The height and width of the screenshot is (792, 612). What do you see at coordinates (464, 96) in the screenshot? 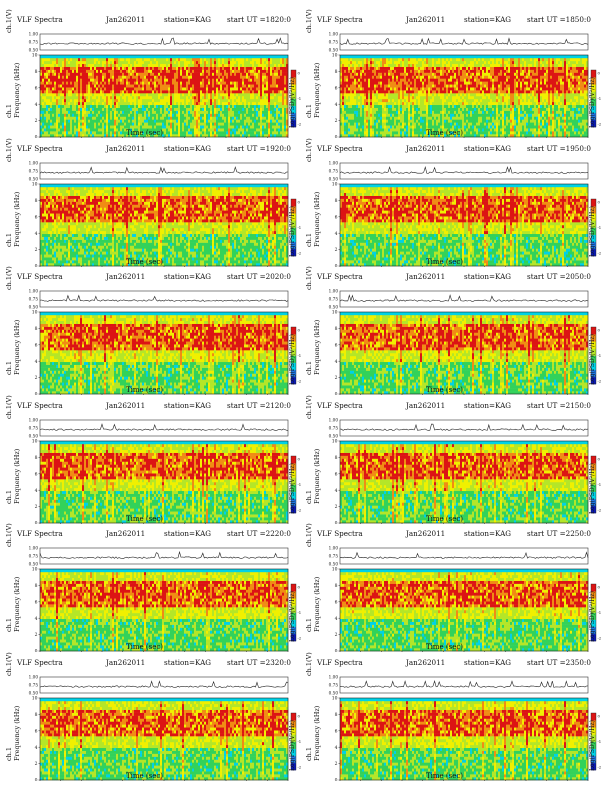
I see `spectrogram` at bounding box center [464, 96].